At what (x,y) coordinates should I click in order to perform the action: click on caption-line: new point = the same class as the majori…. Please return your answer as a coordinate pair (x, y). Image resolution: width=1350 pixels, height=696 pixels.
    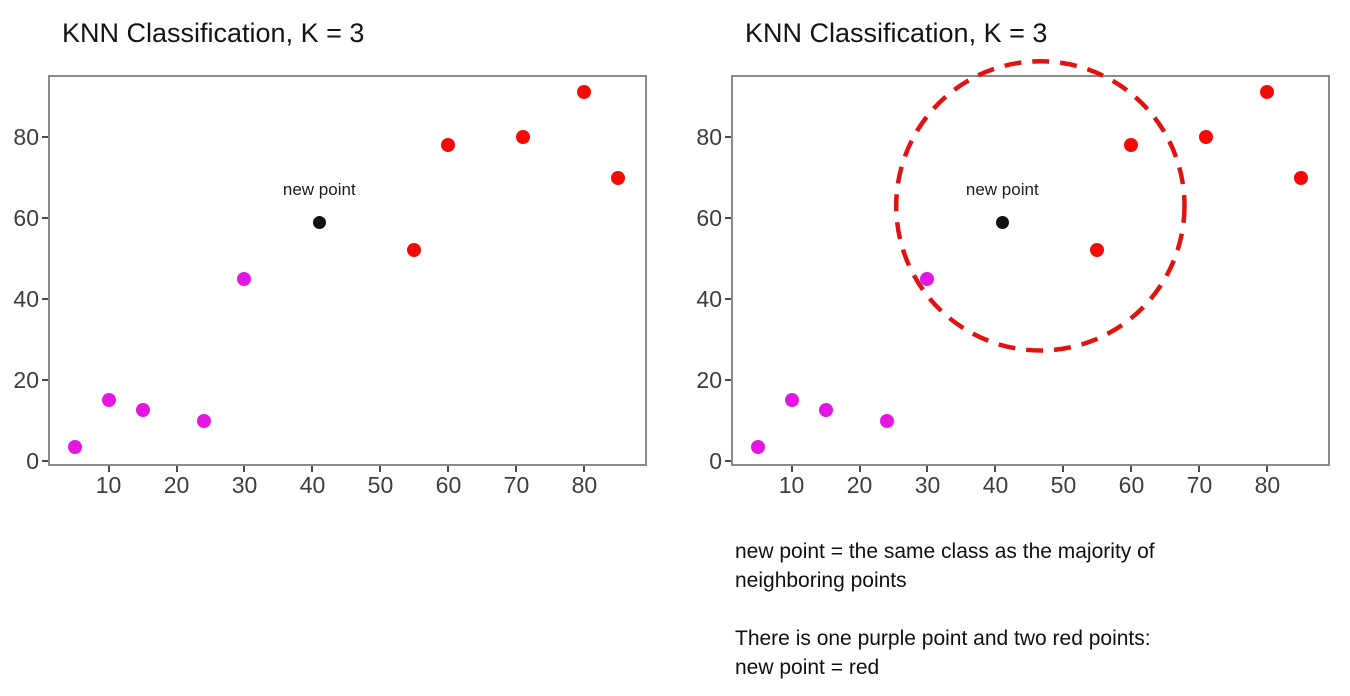
    Looking at the image, I should click on (945, 551).